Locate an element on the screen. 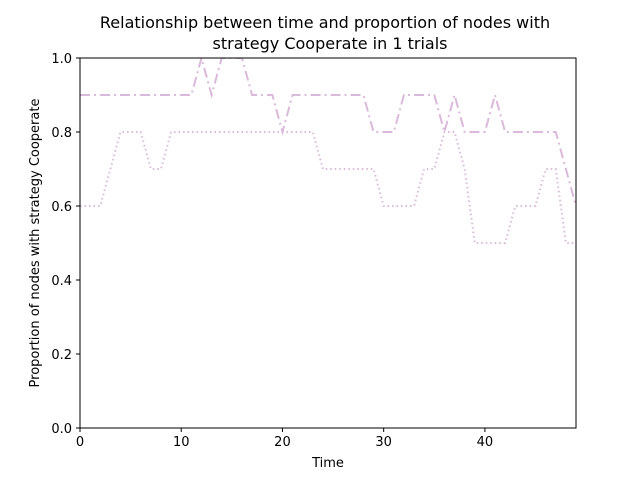 The image size is (640, 480). x-axis-ticks: 0 10 20 30 40 is located at coordinates (284, 439).